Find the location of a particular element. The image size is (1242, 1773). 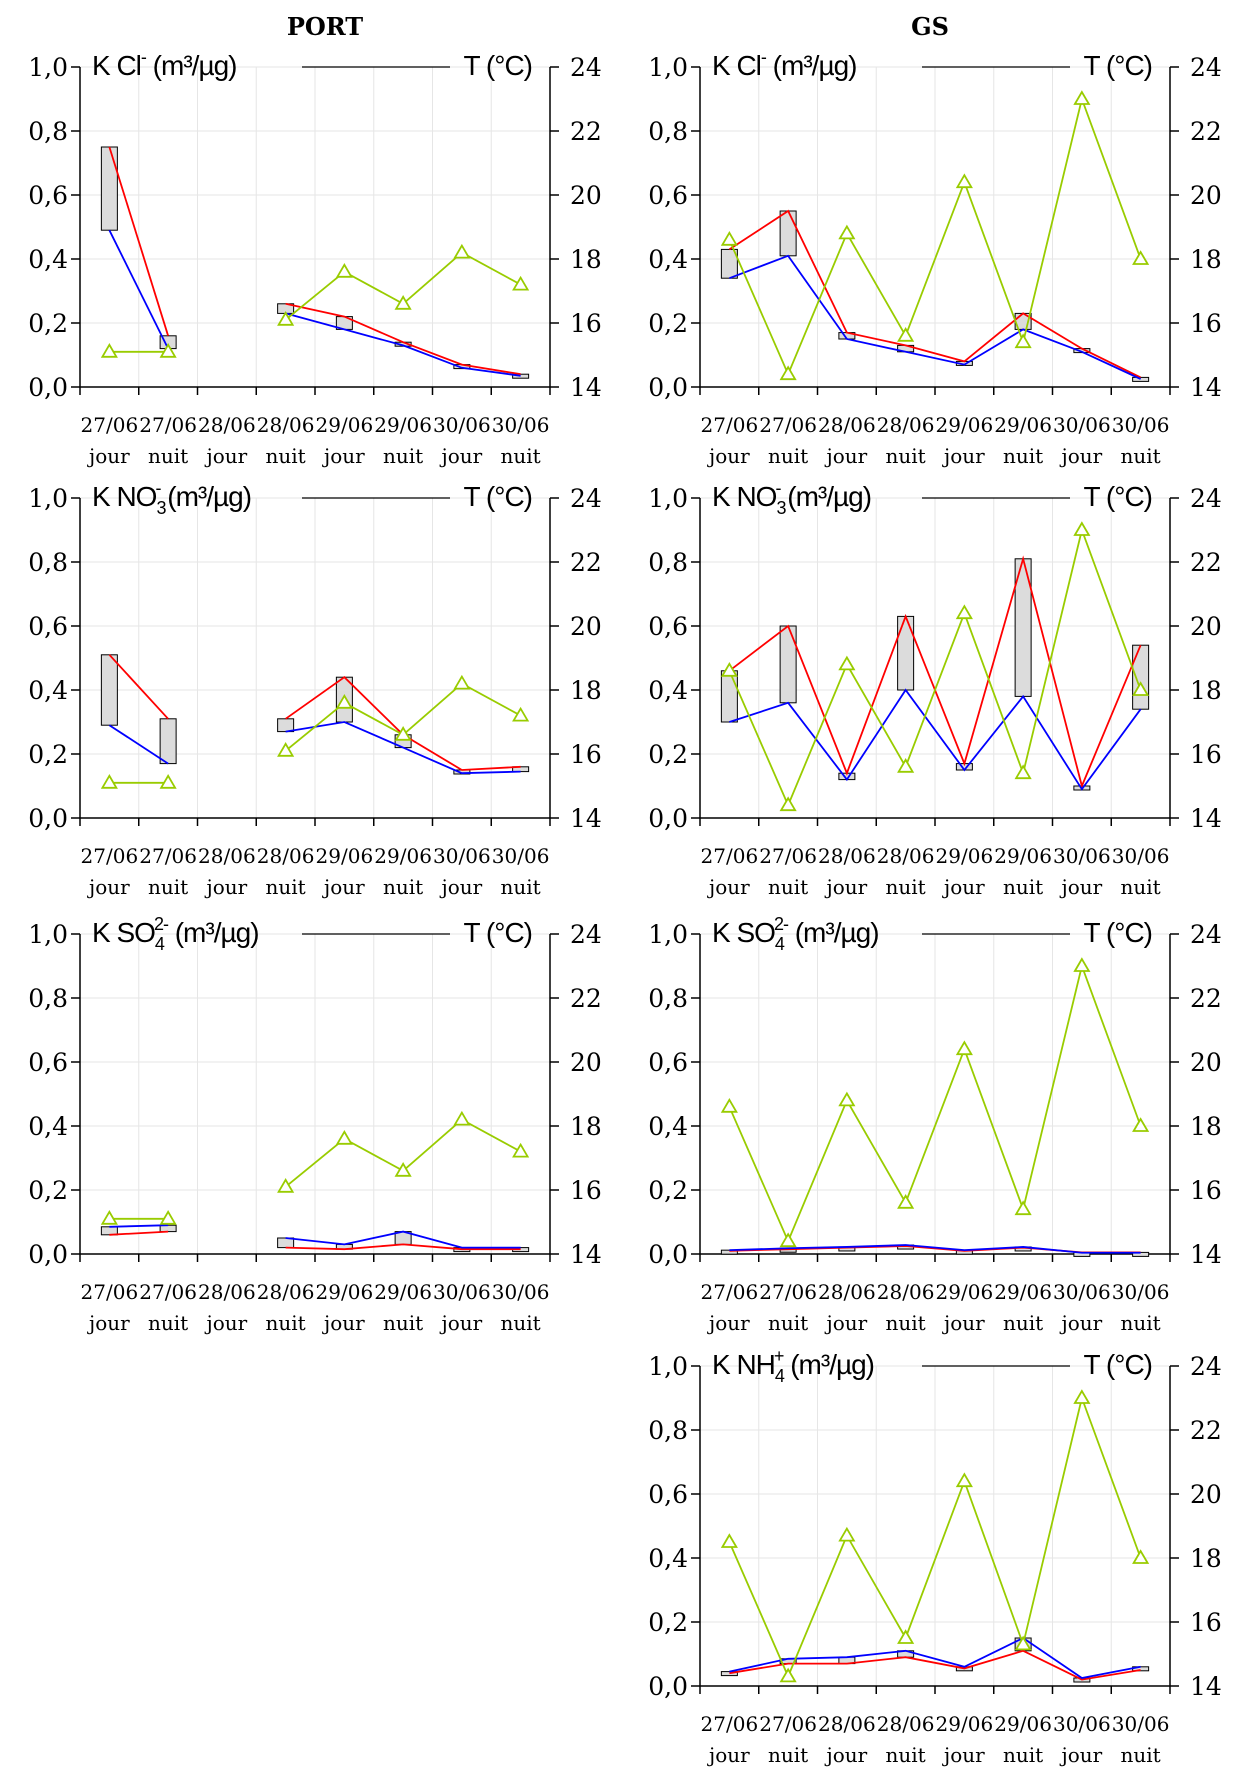

right-axis-label: T (°C) is located at coordinates (1118, 932).